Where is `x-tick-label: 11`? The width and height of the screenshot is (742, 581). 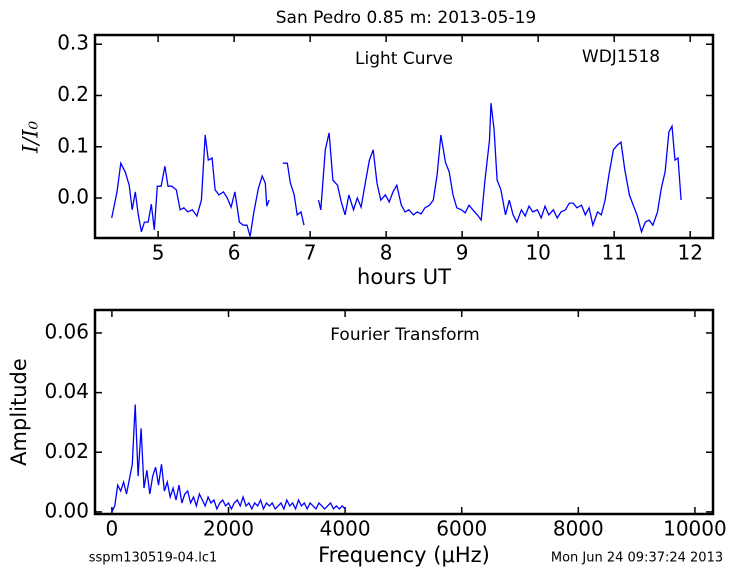
x-tick-label: 11 is located at coordinates (613, 253).